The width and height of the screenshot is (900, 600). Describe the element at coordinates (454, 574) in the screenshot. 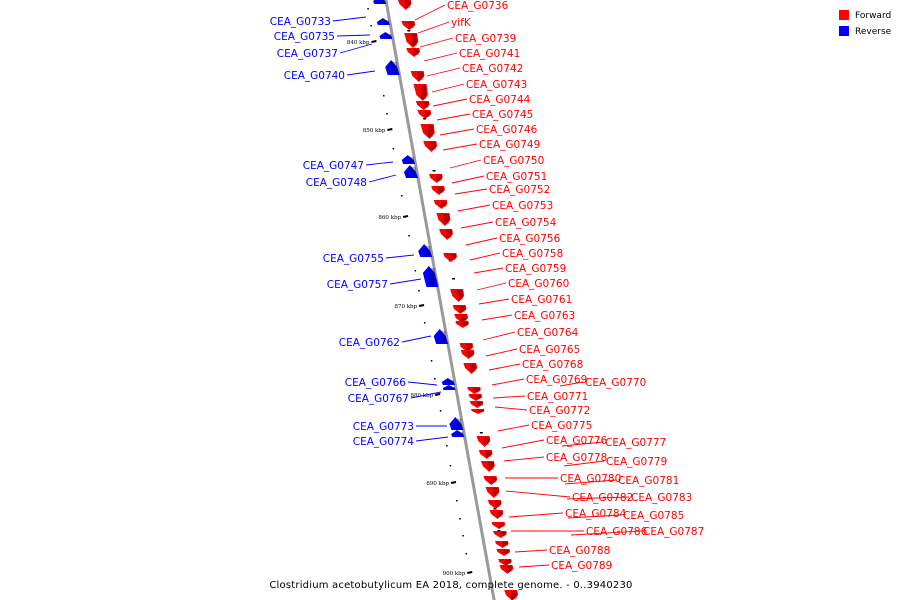

I see `tick-label: 900 kbp` at that location.